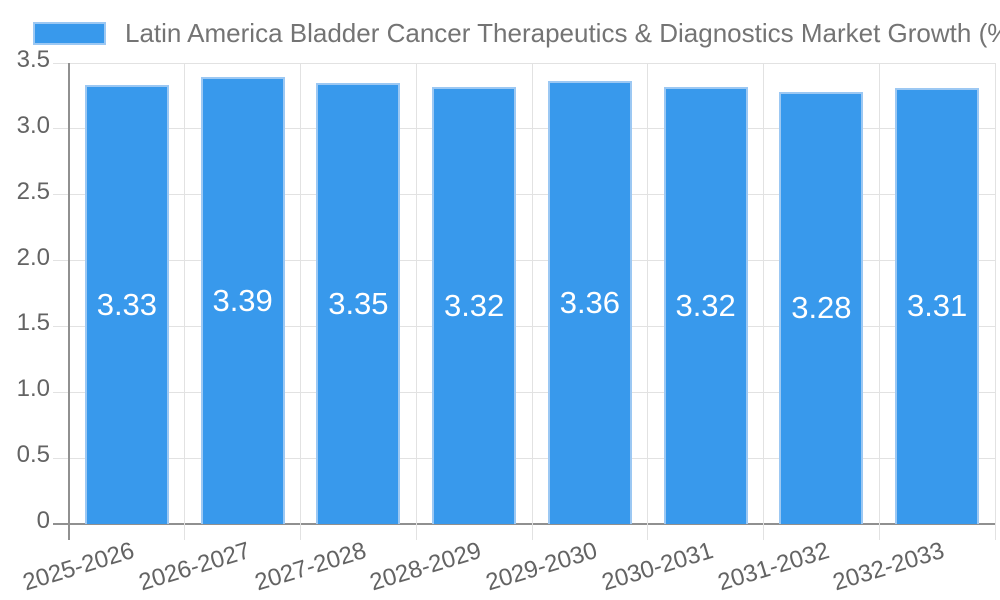 This screenshot has width=1000, height=600. Describe the element at coordinates (33, 191) in the screenshot. I see `y-tick-label: 2.5` at that location.